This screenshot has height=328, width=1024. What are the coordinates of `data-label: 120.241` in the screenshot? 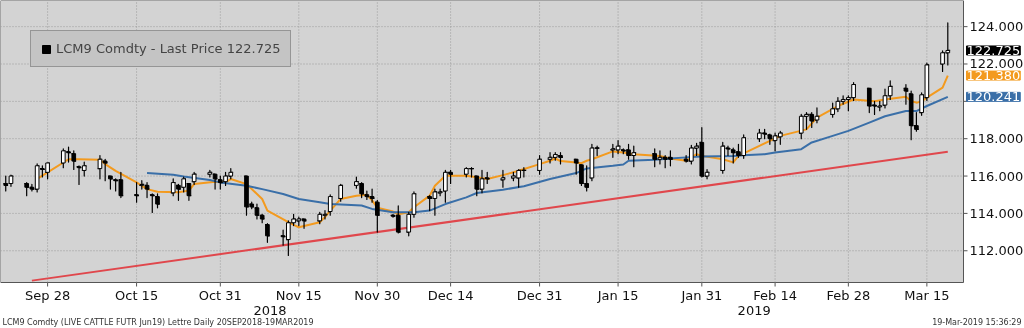 It's located at (993, 97).